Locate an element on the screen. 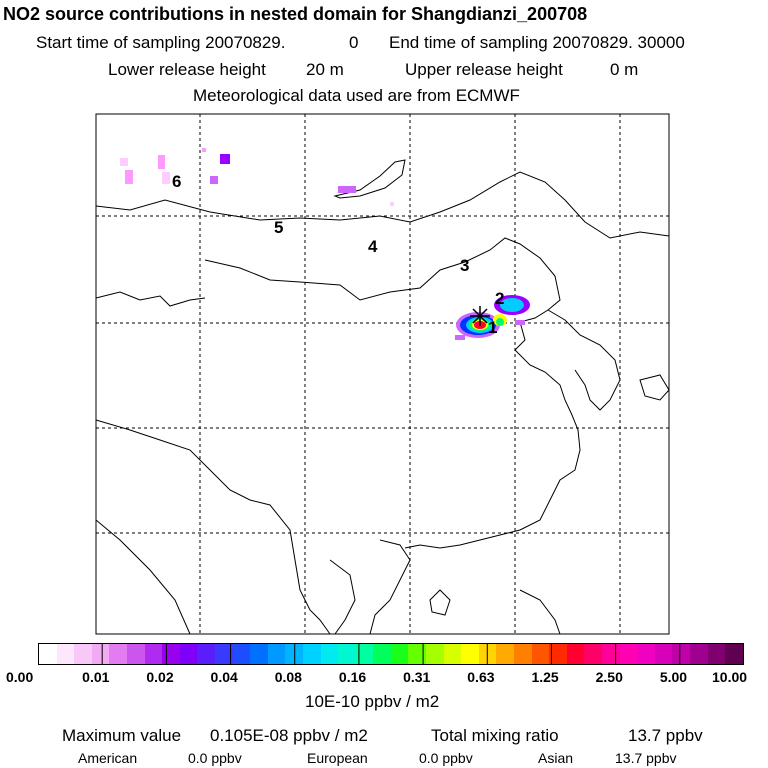 This screenshot has height=768, width=768. max-value-label: Maximum value is located at coordinates (122, 735).